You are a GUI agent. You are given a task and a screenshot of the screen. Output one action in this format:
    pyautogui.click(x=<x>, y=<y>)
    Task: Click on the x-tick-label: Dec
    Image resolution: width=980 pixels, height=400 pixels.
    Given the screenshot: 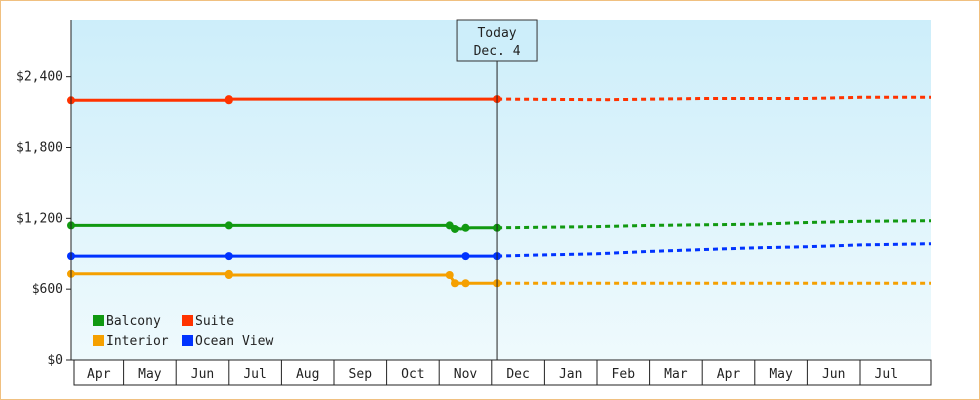 What is the action you would take?
    pyautogui.click(x=517, y=374)
    